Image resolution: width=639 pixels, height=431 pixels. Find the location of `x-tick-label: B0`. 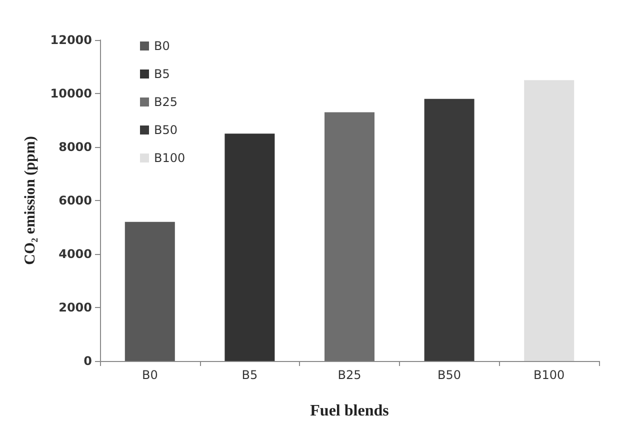

x-tick-label: B0 is located at coordinates (150, 375).